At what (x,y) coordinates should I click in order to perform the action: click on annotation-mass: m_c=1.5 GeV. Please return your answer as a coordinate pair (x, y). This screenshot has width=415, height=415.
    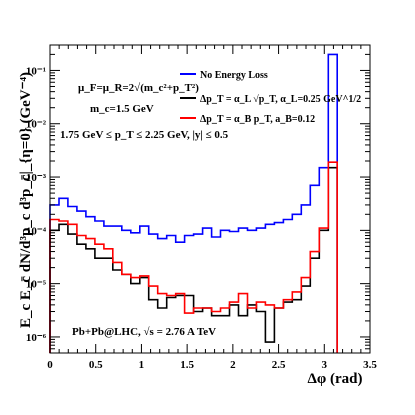
    Looking at the image, I should click on (122, 109).